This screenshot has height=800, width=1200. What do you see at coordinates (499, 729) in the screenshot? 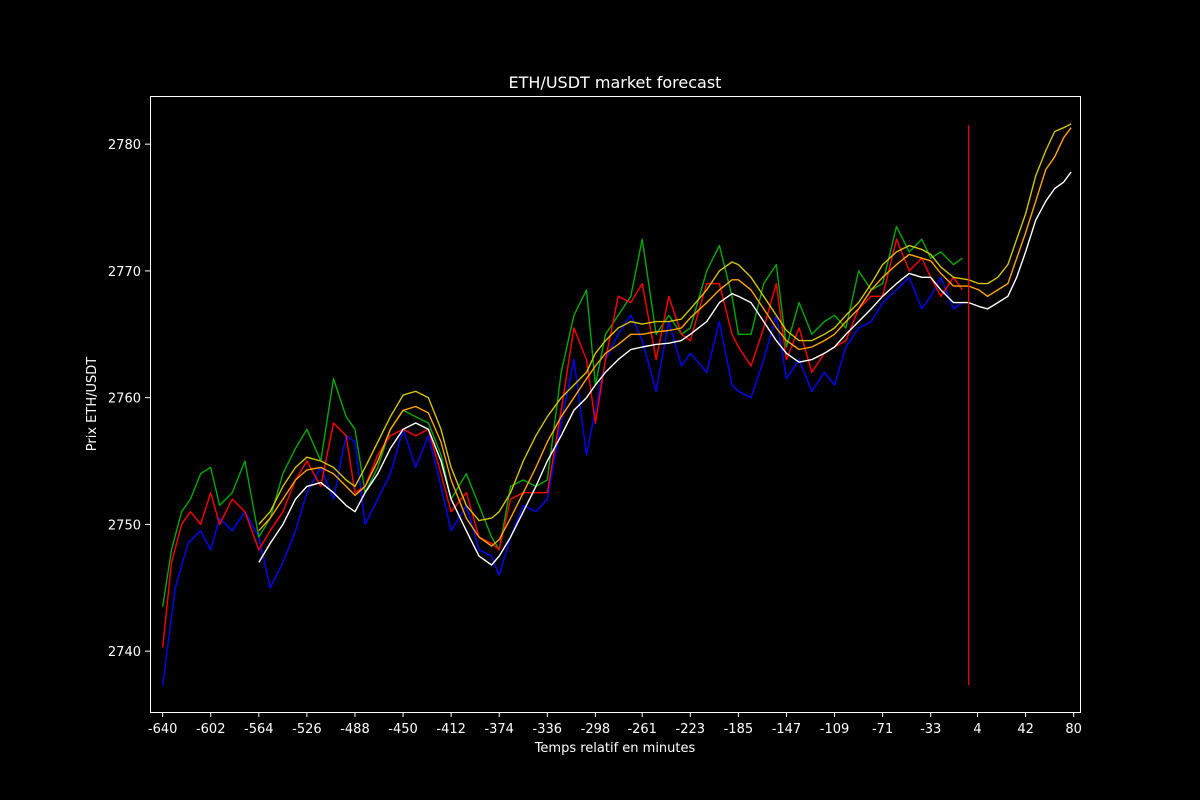
I see `x-tick-label: -374` at bounding box center [499, 729].